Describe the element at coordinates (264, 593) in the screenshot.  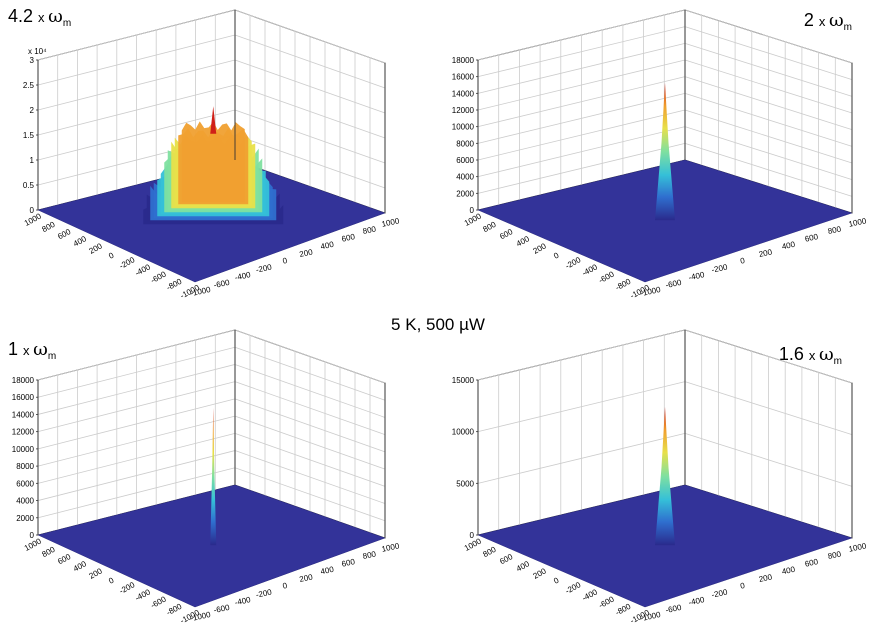
I see `x-tick-label: -200` at that location.